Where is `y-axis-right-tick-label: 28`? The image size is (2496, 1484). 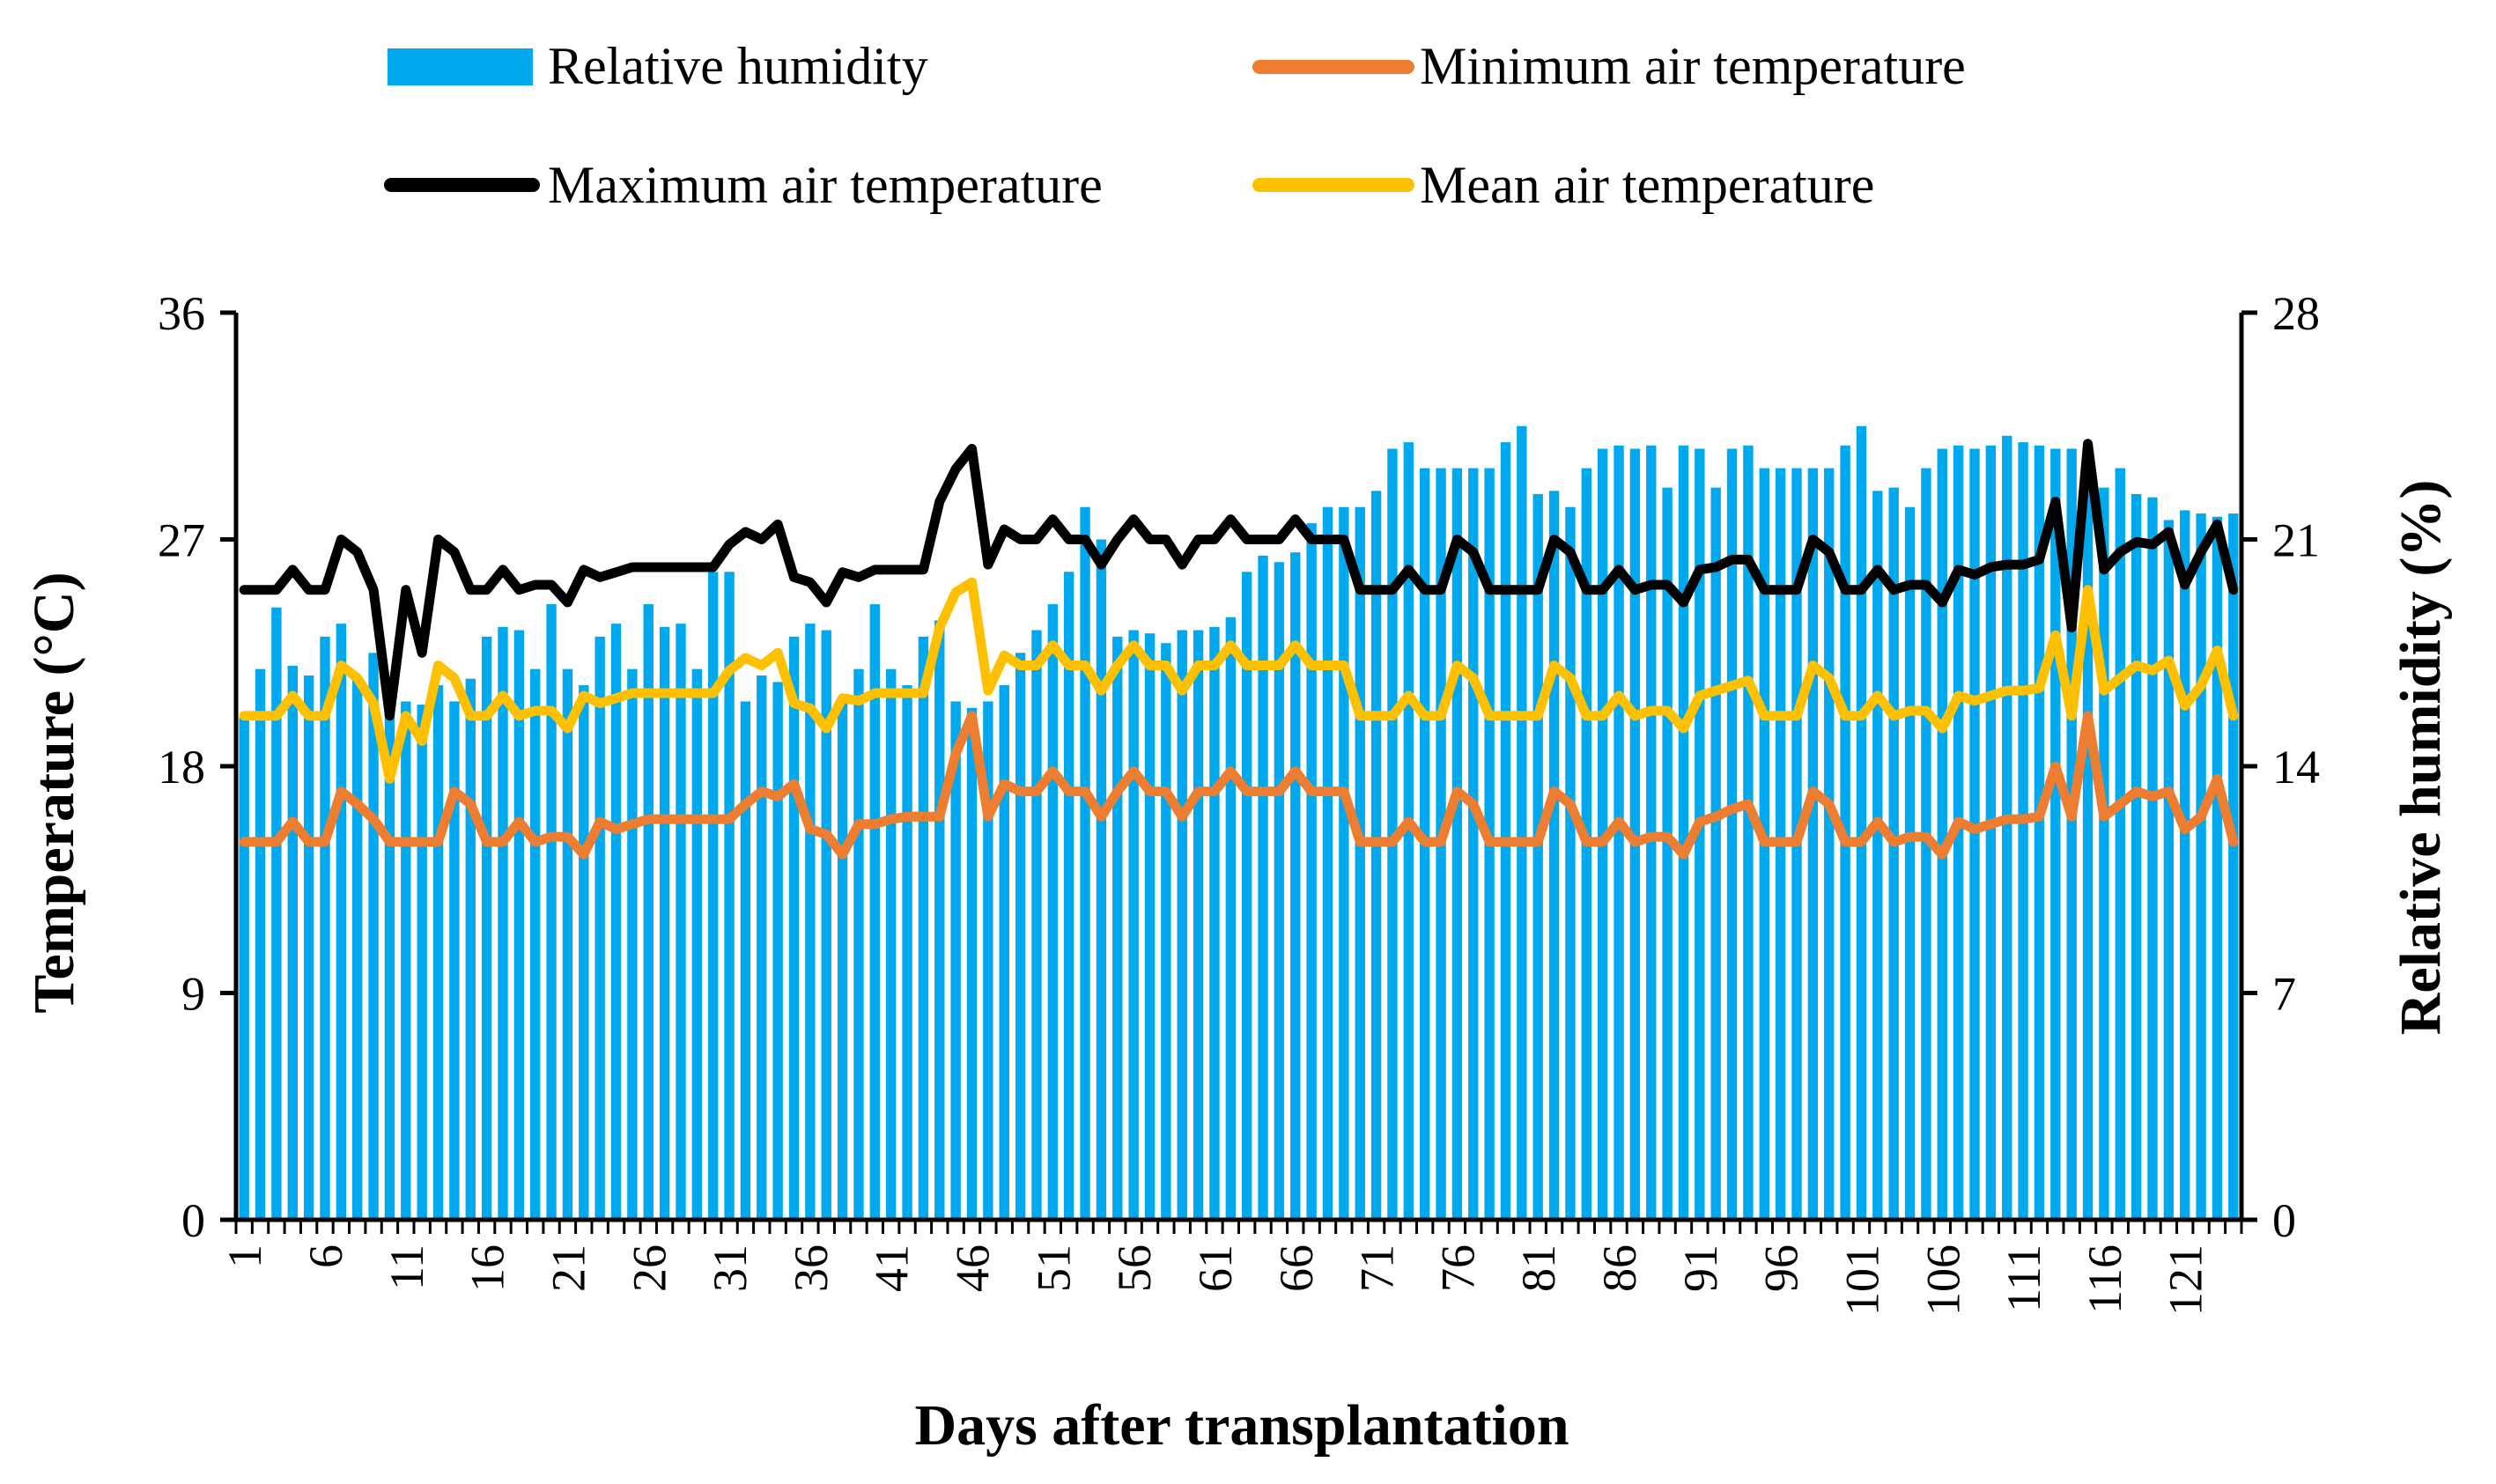
y-axis-right-tick-label: 28 is located at coordinates (2296, 313).